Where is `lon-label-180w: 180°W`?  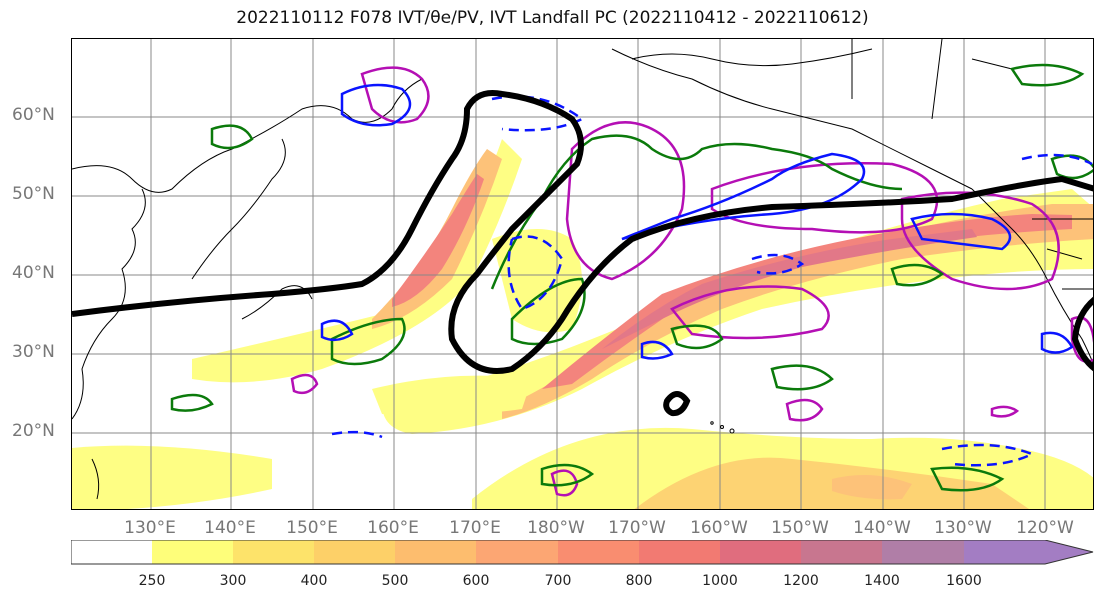
lon-label-180w: 180°W is located at coordinates (556, 528).